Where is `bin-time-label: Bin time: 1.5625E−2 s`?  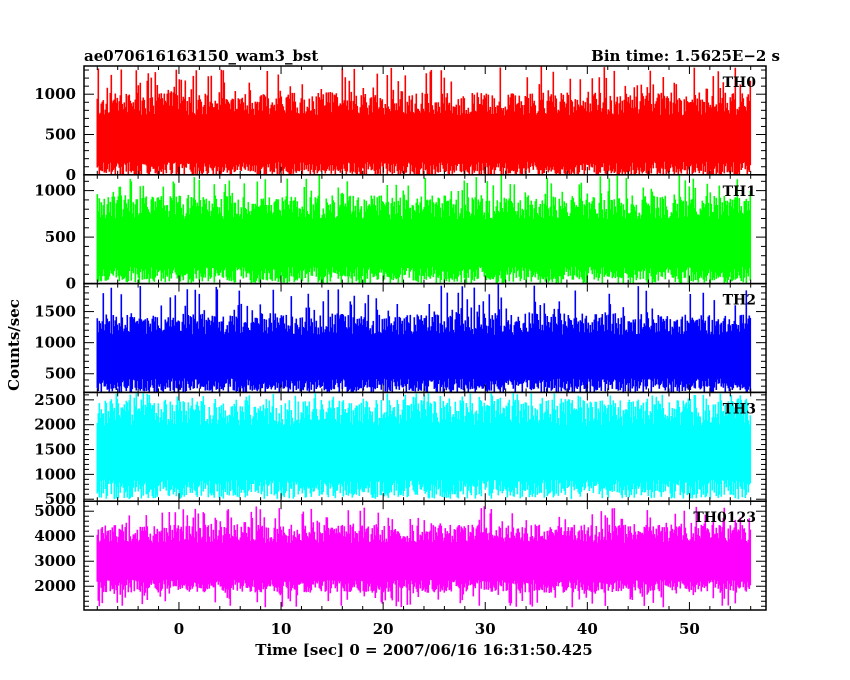
bin-time-label: Bin time: 1.5625E−2 s is located at coordinates (685, 56).